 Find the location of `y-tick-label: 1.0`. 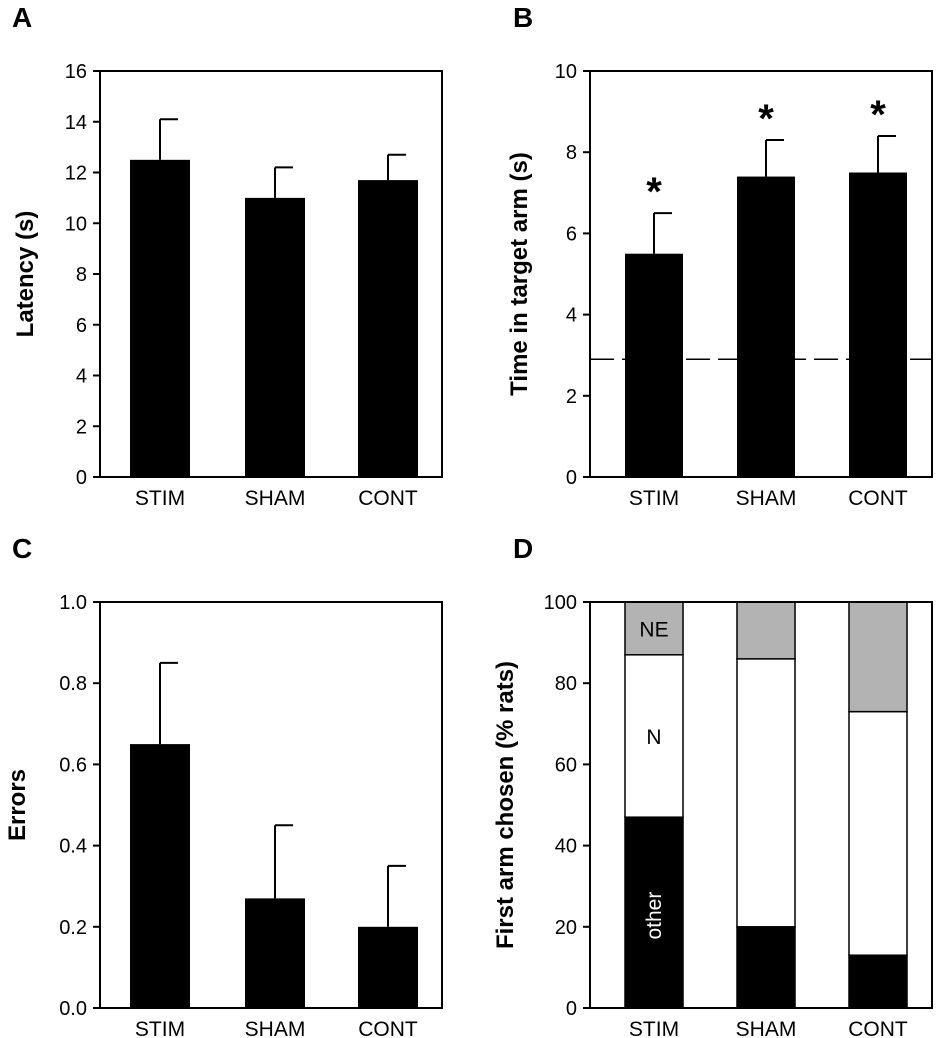

y-tick-label: 1.0 is located at coordinates (73, 603).